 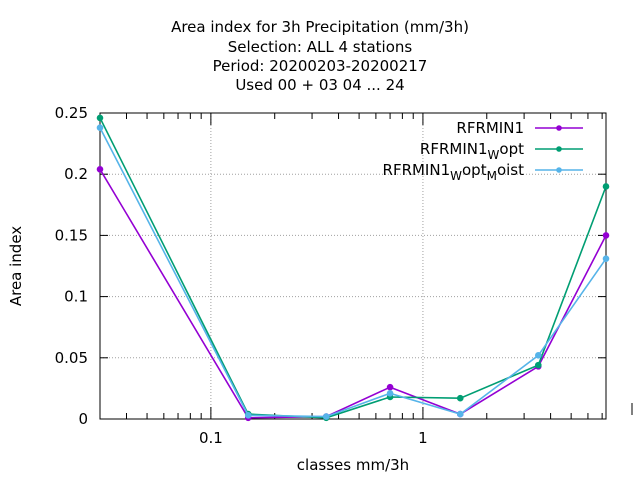 I want to click on y-axis-label: Area index, so click(x=16, y=266).